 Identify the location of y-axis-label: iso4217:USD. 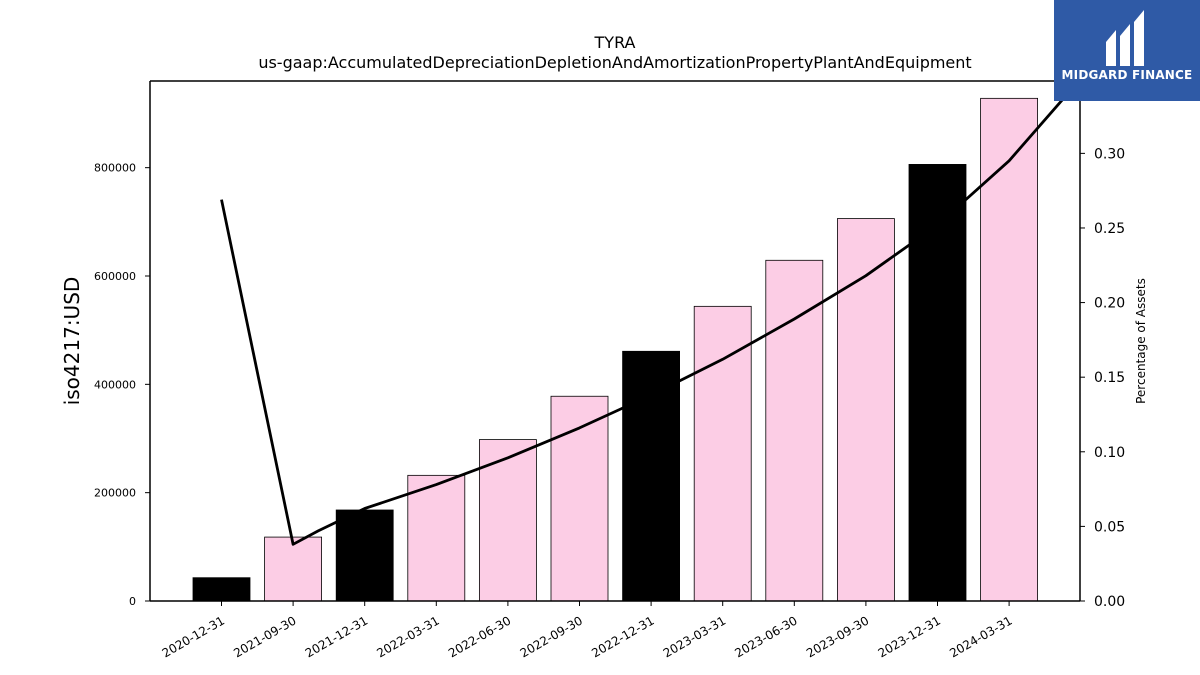
(72, 341).